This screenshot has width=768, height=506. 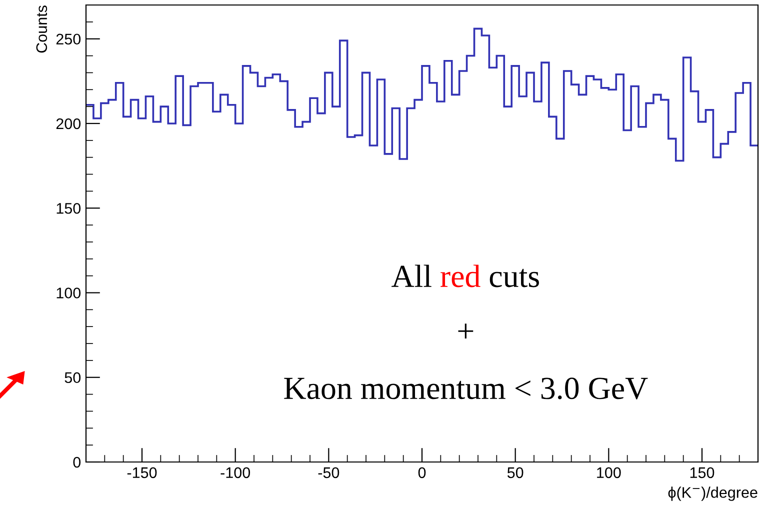 What do you see at coordinates (422, 472) in the screenshot?
I see `x-tick-label: 0` at bounding box center [422, 472].